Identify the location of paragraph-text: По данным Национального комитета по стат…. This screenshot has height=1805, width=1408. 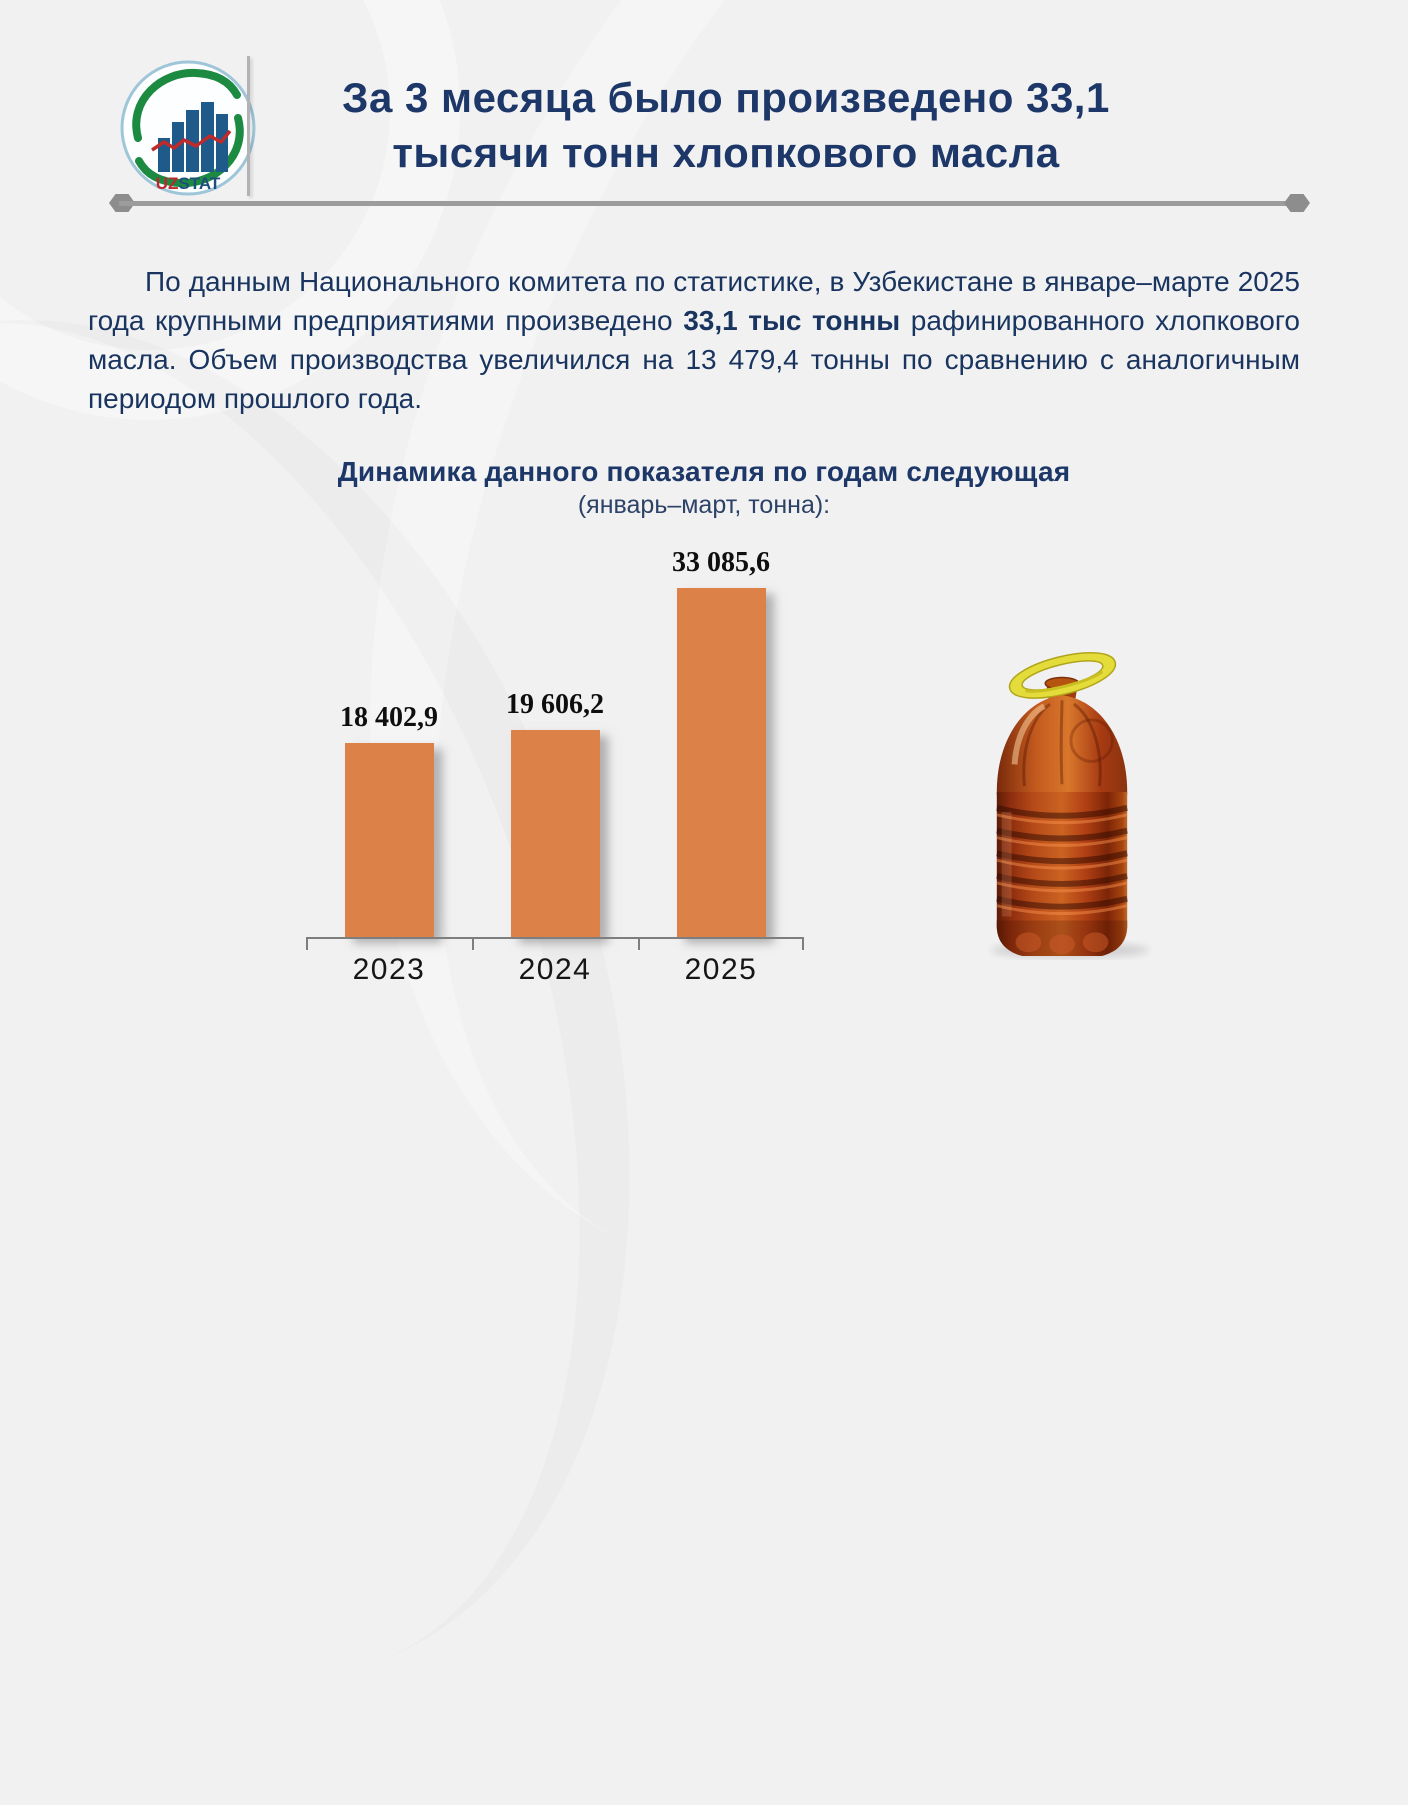
(694, 301).